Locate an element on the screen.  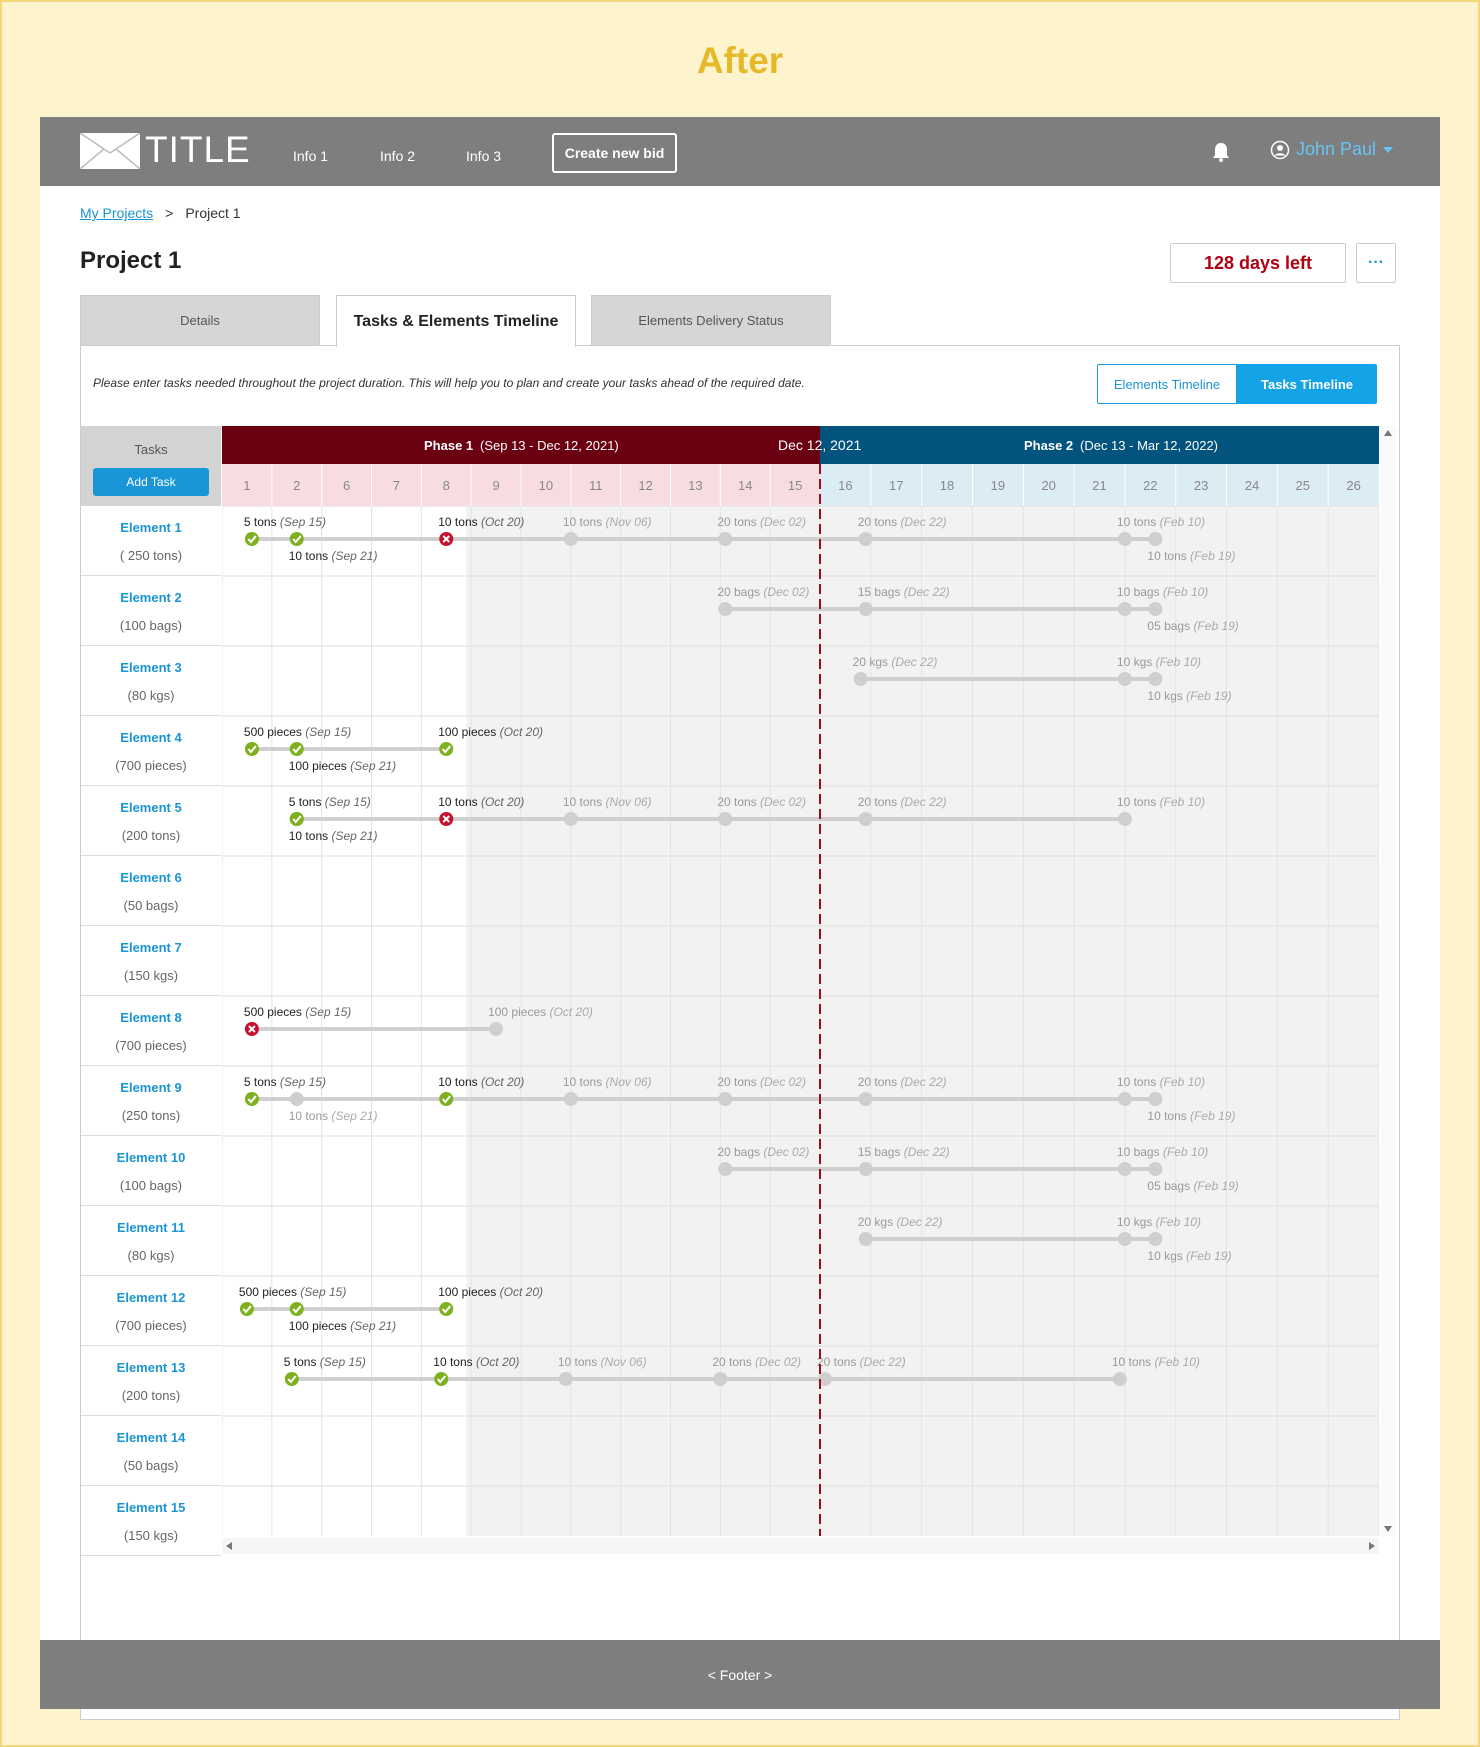
element-name: Element 4 is located at coordinates (151, 737).